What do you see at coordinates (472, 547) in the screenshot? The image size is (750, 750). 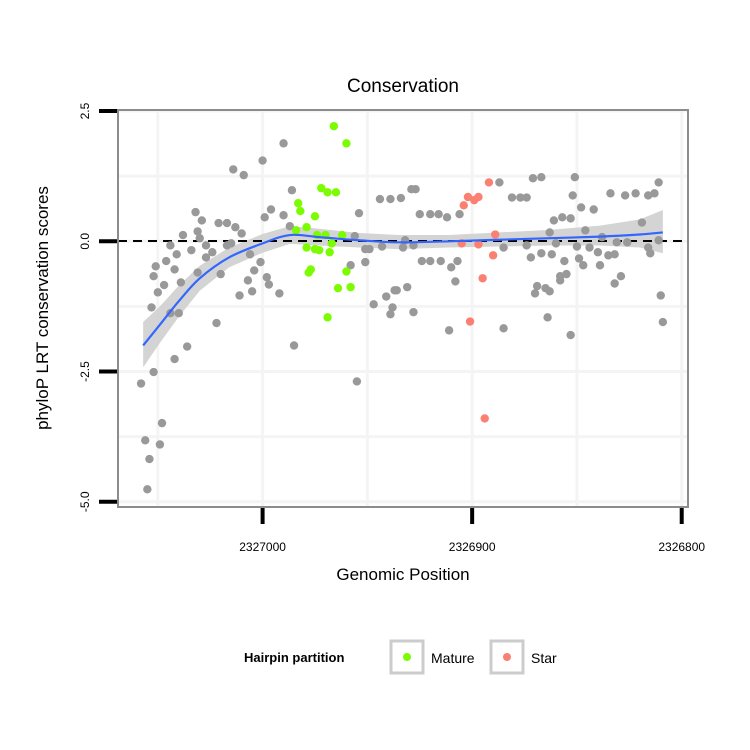 I see `x-tick-label: 2326900` at bounding box center [472, 547].